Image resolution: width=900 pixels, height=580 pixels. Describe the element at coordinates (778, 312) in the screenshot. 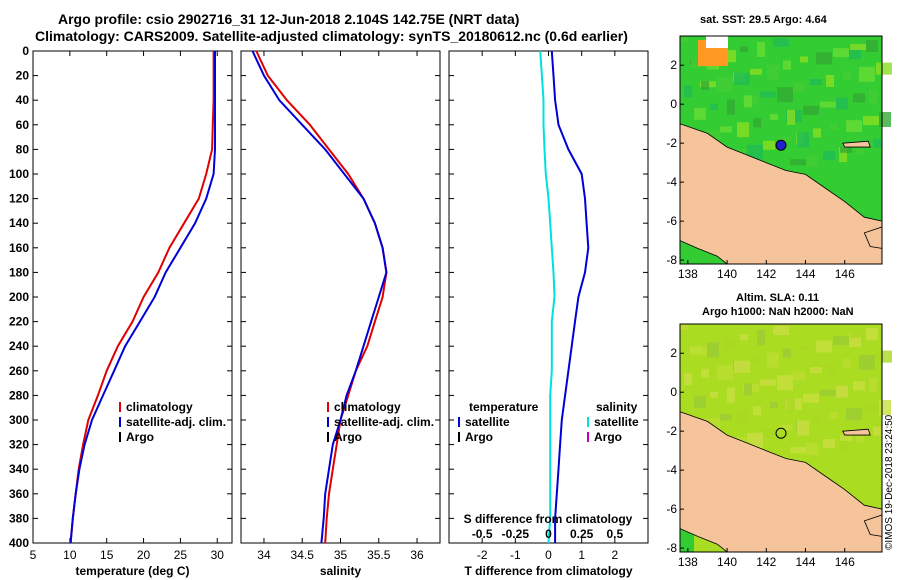

I see `sla-map-title-line2: Argo h1000: NaN h2000: NaN` at that location.